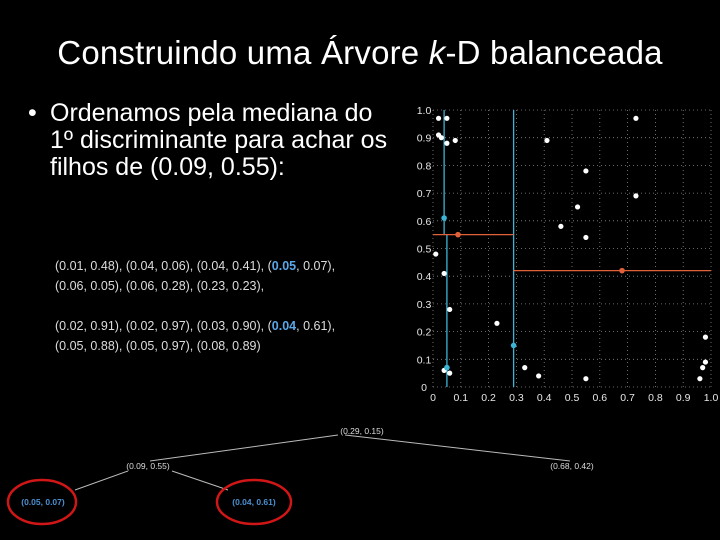 The height and width of the screenshot is (540, 720). Describe the element at coordinates (424, 277) in the screenshot. I see `y-tick-label: 0.4` at that location.